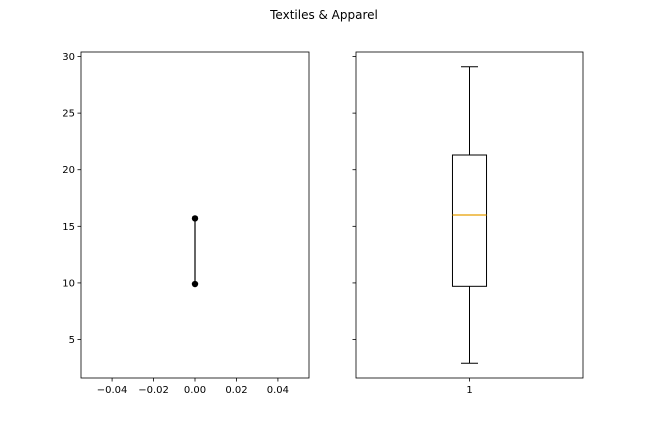 The image size is (648, 432). What do you see at coordinates (153, 390) in the screenshot?
I see `x-tick-label: −0.02` at bounding box center [153, 390].